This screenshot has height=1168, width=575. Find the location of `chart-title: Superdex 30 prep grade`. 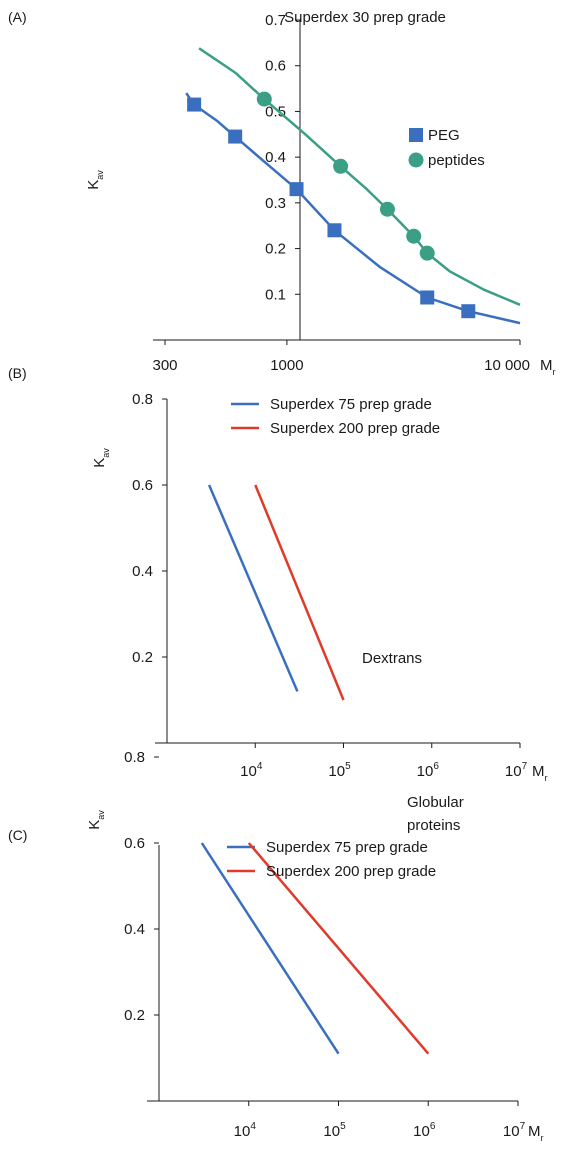

chart-title: Superdex 30 prep grade is located at coordinates (365, 17).